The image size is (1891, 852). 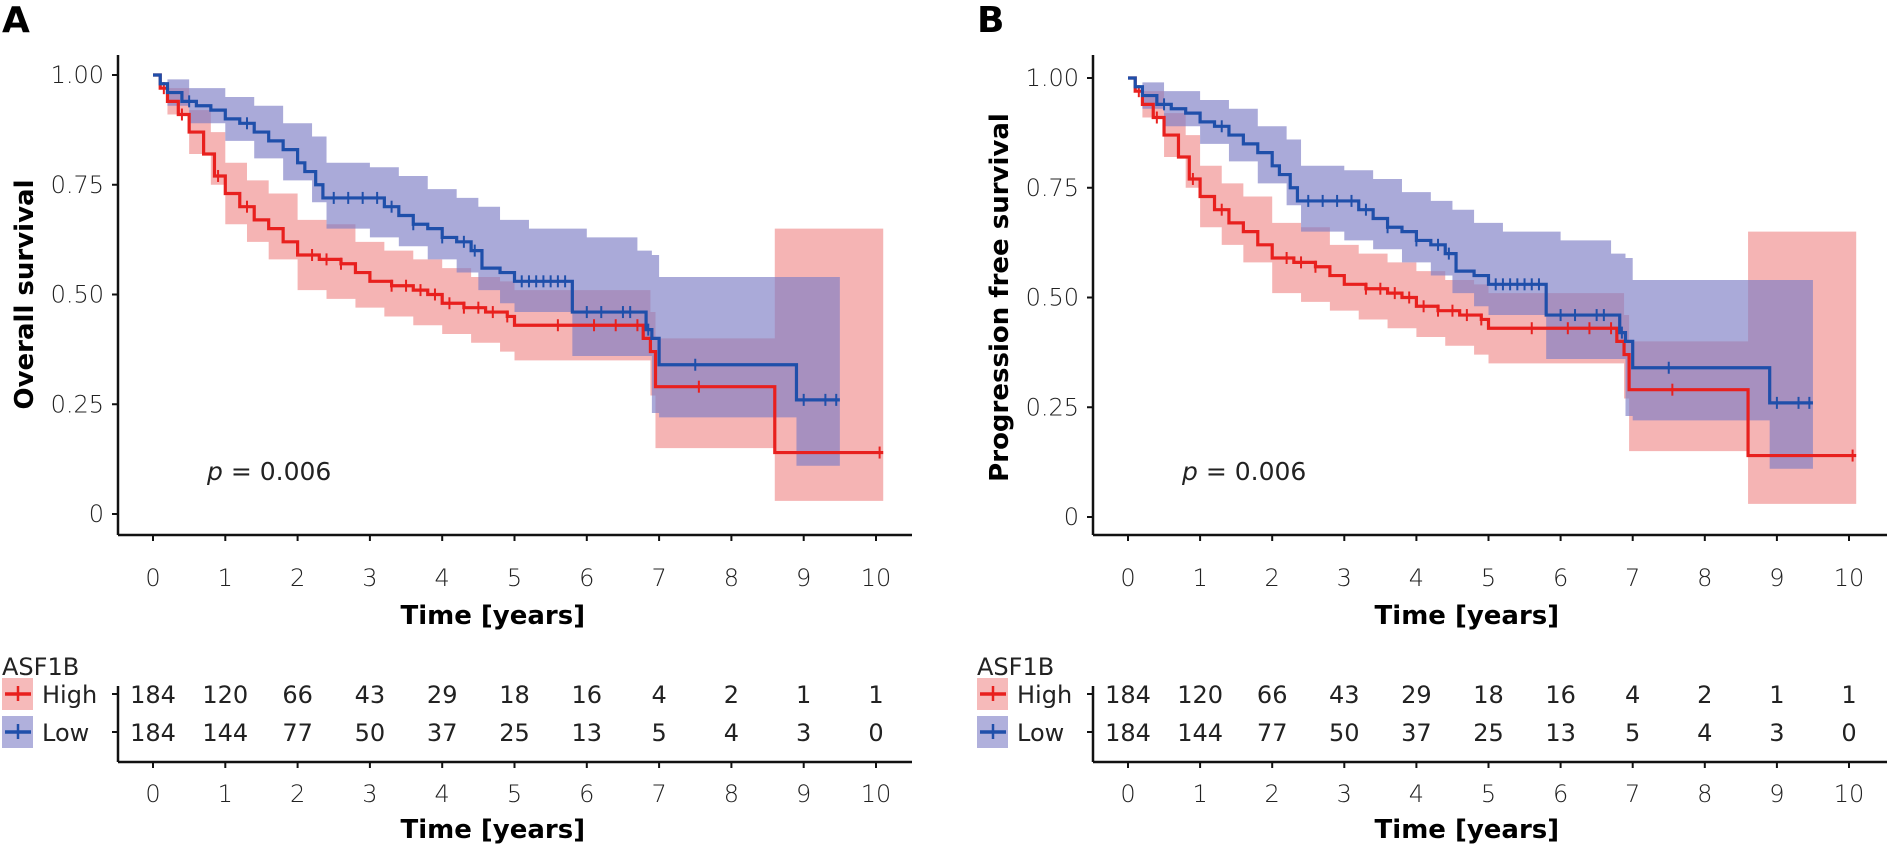 What do you see at coordinates (1560, 794) in the screenshot?
I see `risk-x-tick-label: 6` at bounding box center [1560, 794].